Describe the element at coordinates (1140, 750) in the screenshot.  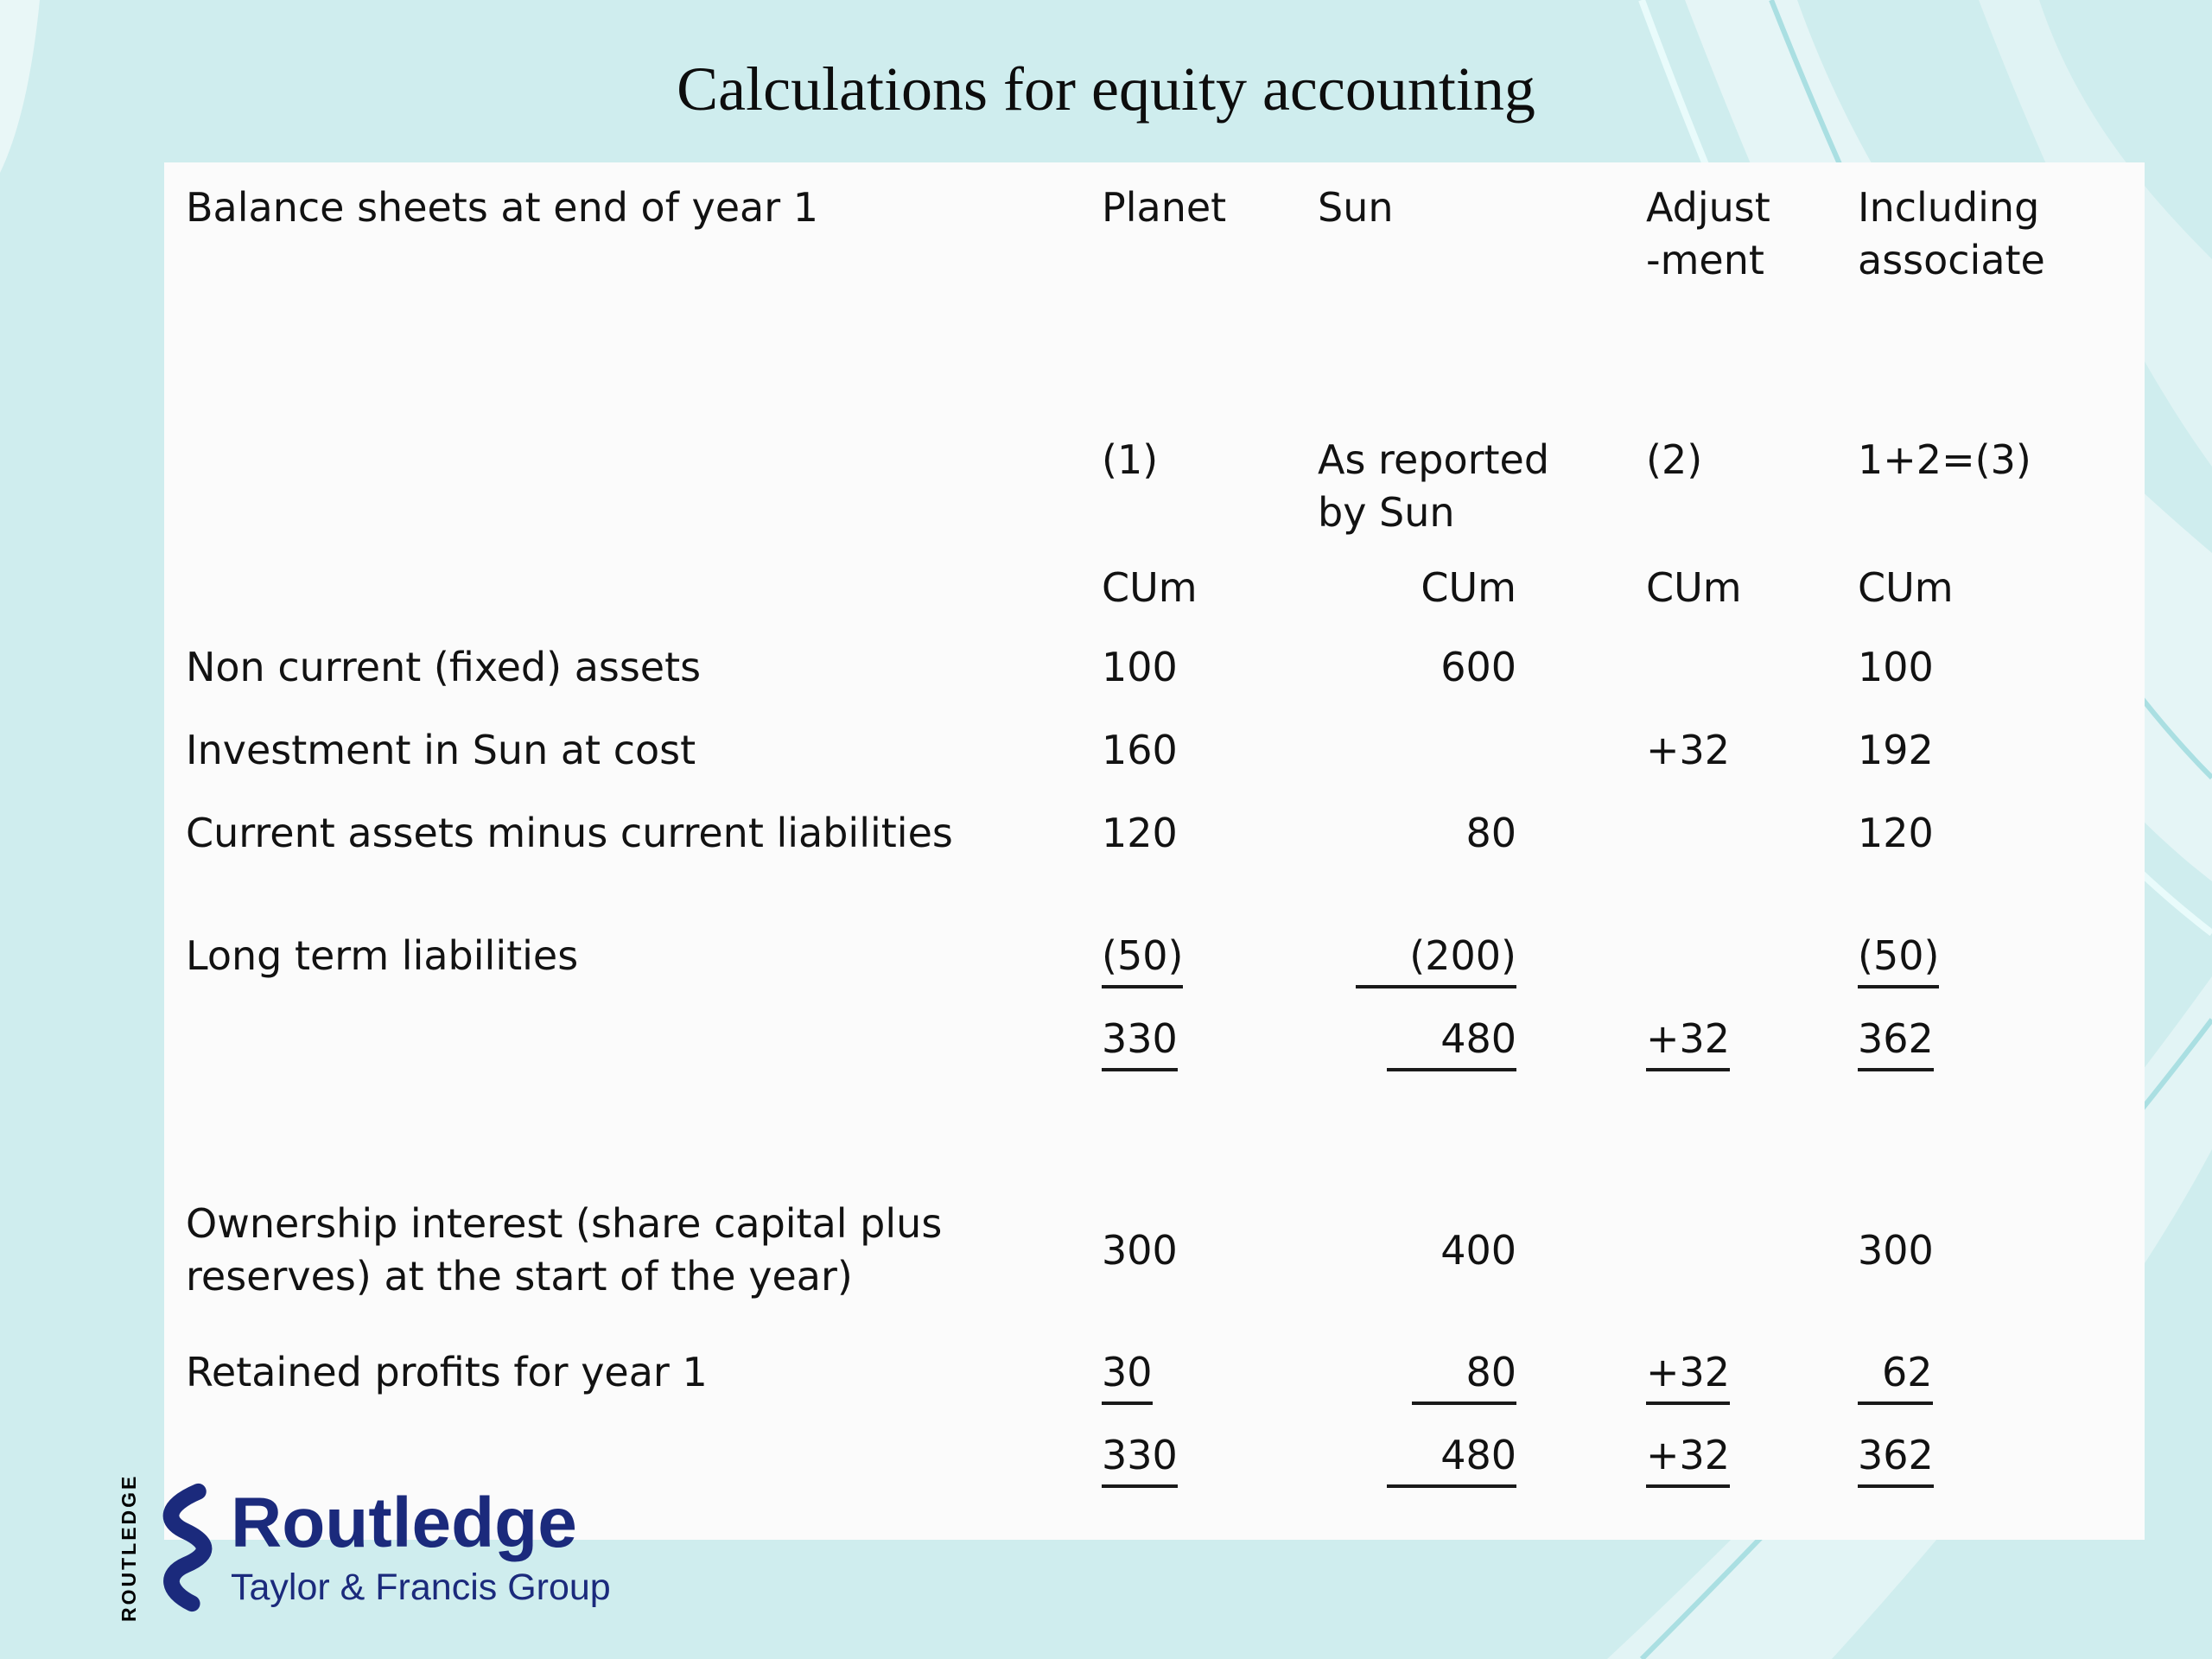
I see `cell-planet: 160` at that location.